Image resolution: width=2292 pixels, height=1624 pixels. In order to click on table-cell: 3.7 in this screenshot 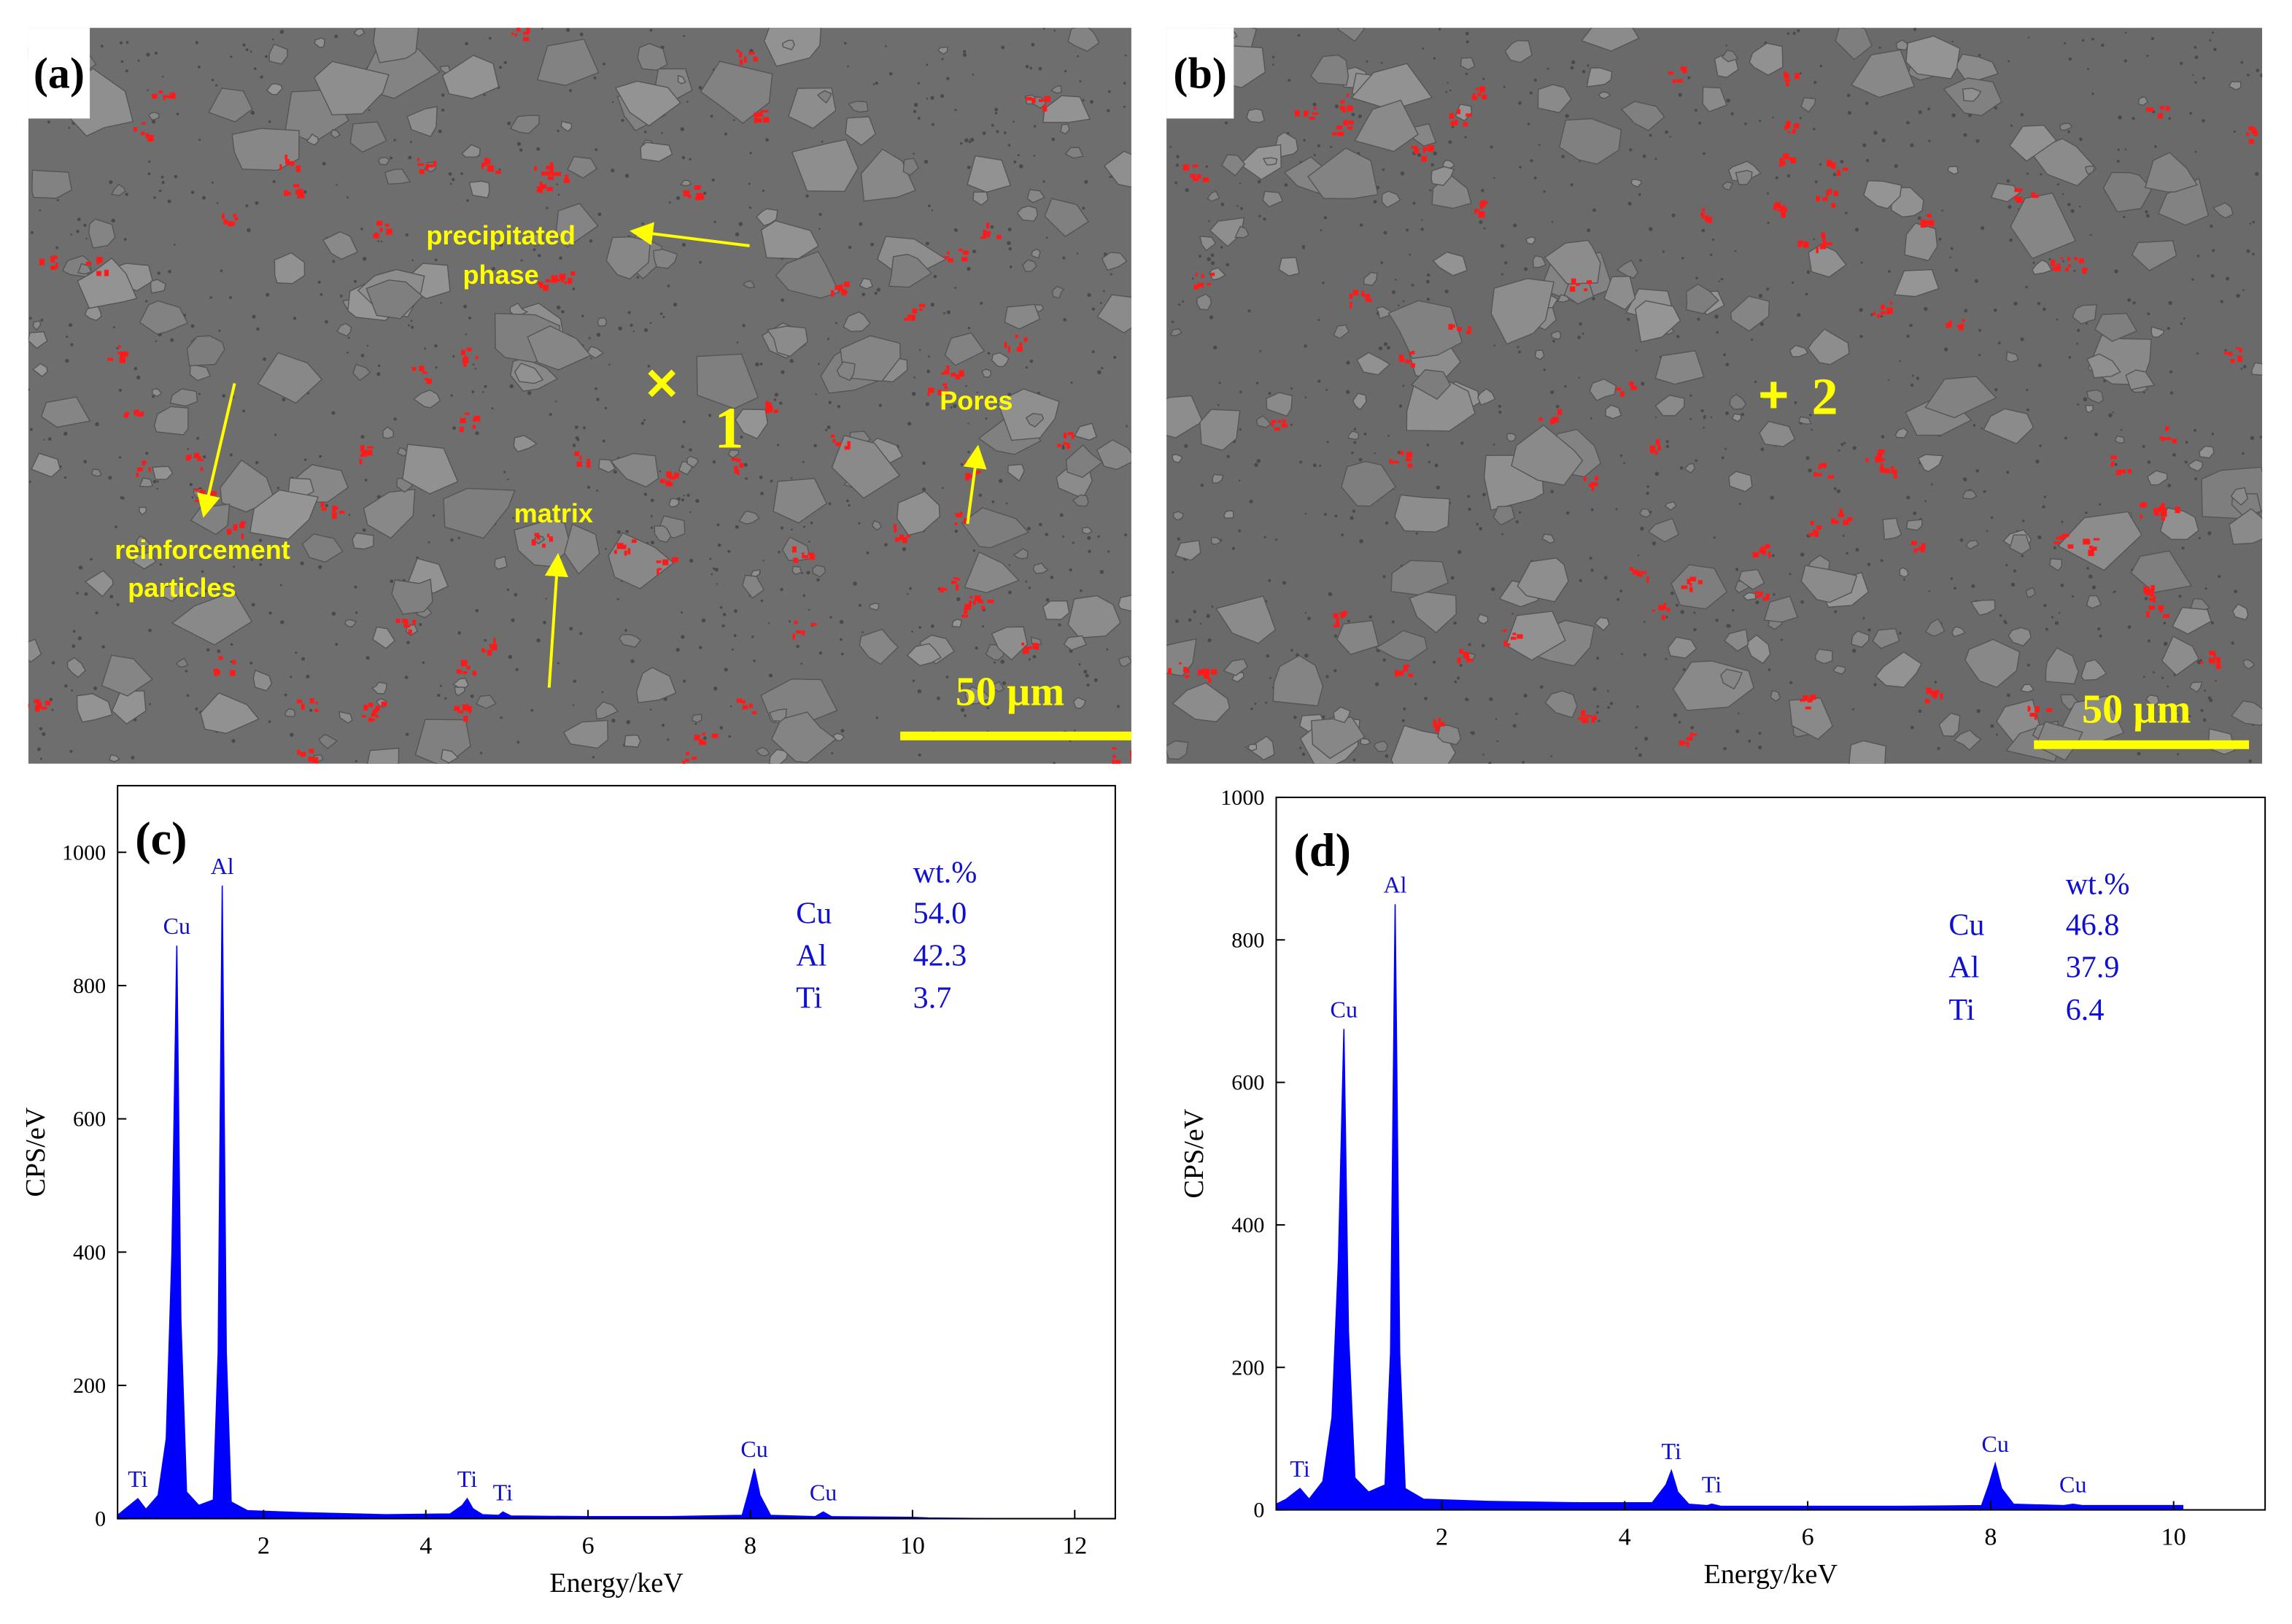, I will do `click(932, 998)`.